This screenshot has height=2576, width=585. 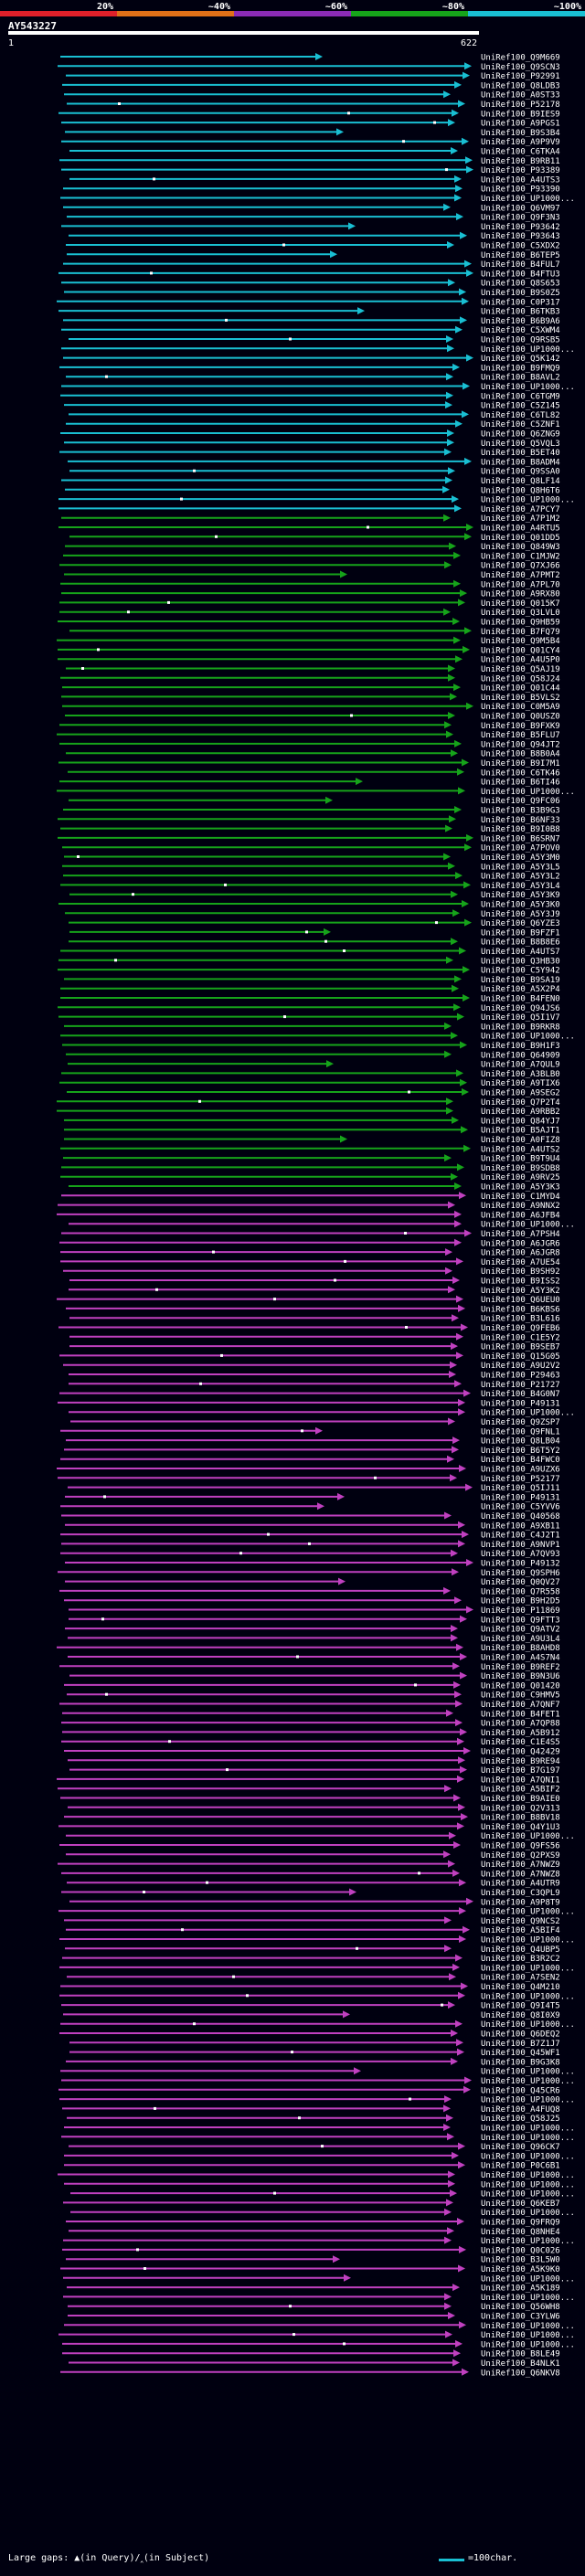 I want to click on hit-label: UniRef100_Q6NKV8, so click(x=520, y=2373).